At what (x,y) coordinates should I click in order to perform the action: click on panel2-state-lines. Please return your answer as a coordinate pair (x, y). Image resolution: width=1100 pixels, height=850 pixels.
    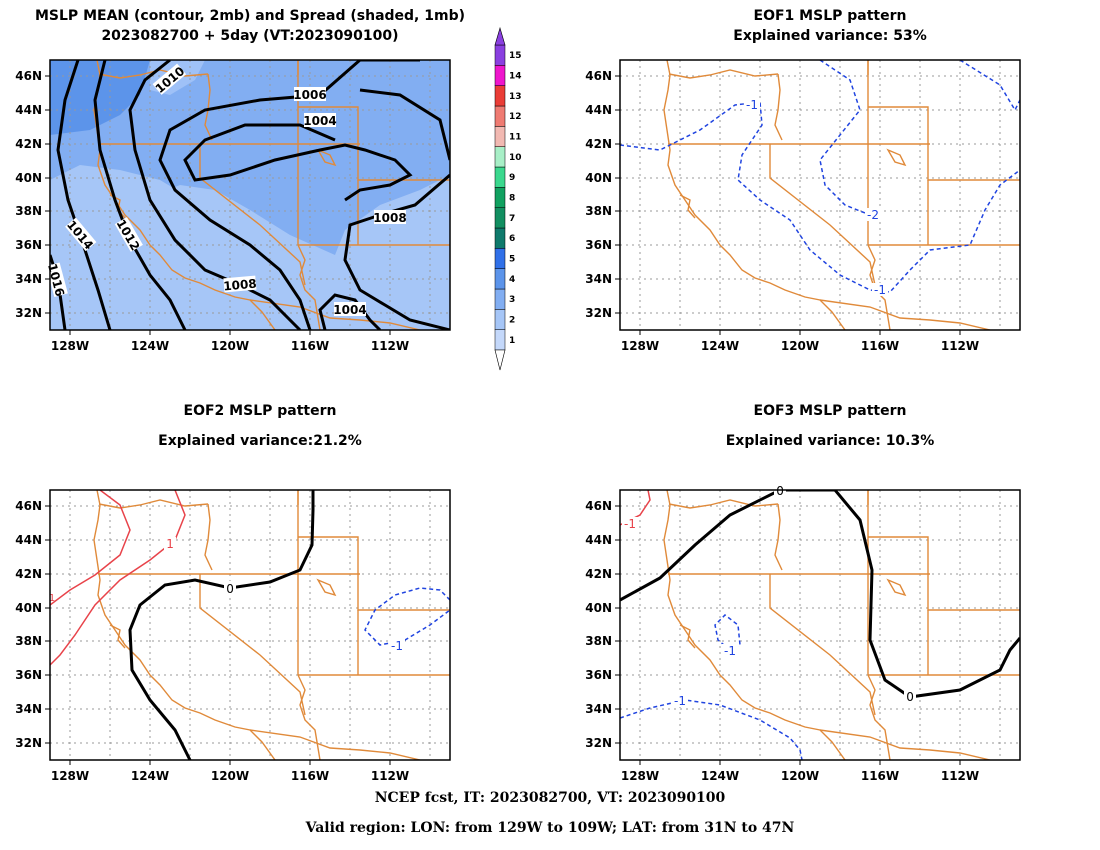
    Looking at the image, I should click on (841, 195).